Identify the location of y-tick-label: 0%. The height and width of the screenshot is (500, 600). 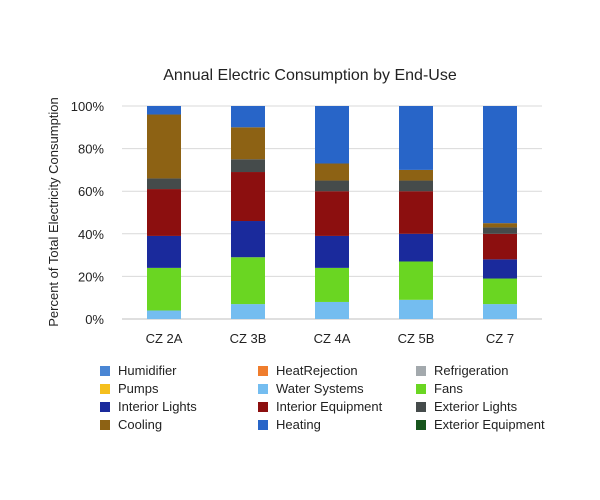
(94, 319).